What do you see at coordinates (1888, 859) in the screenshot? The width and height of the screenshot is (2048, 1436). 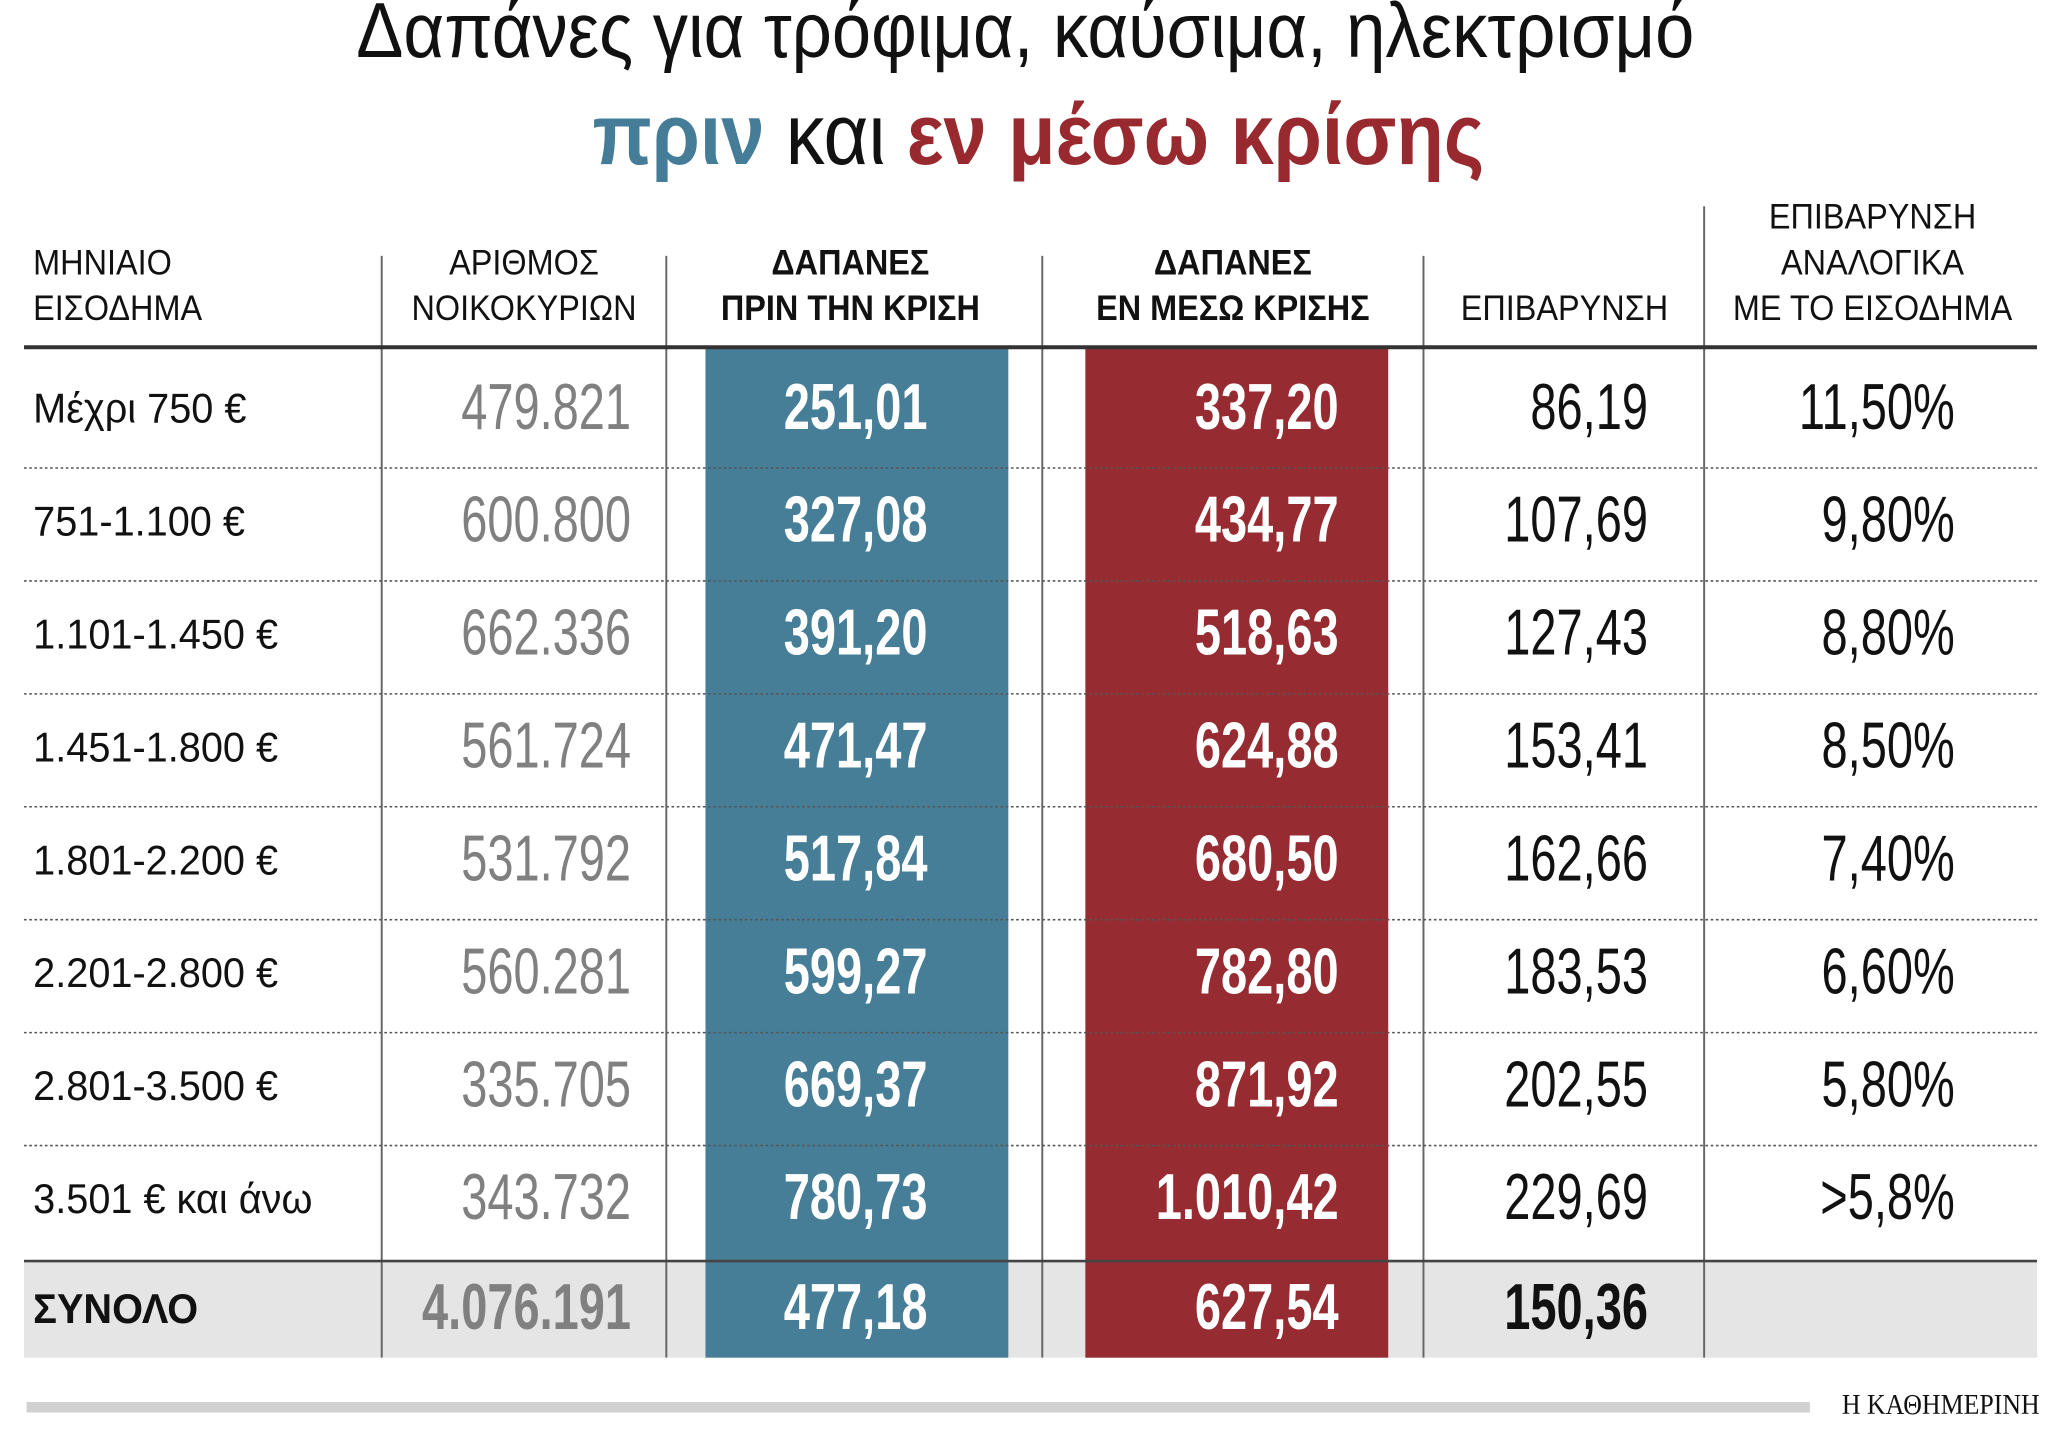 I see `table-cell-wrap: 7,40%` at bounding box center [1888, 859].